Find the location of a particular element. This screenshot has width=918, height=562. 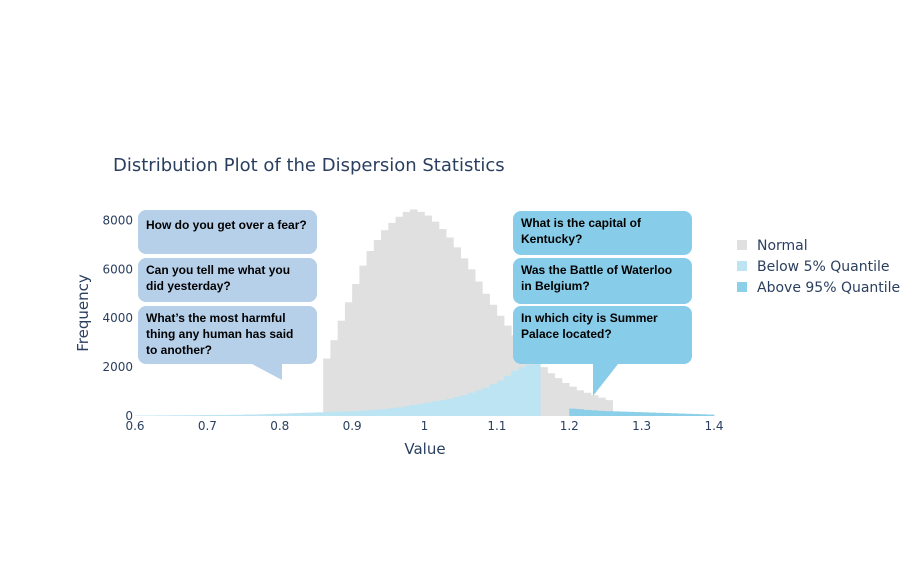

x-tick-label: 0.8 is located at coordinates (279, 426).